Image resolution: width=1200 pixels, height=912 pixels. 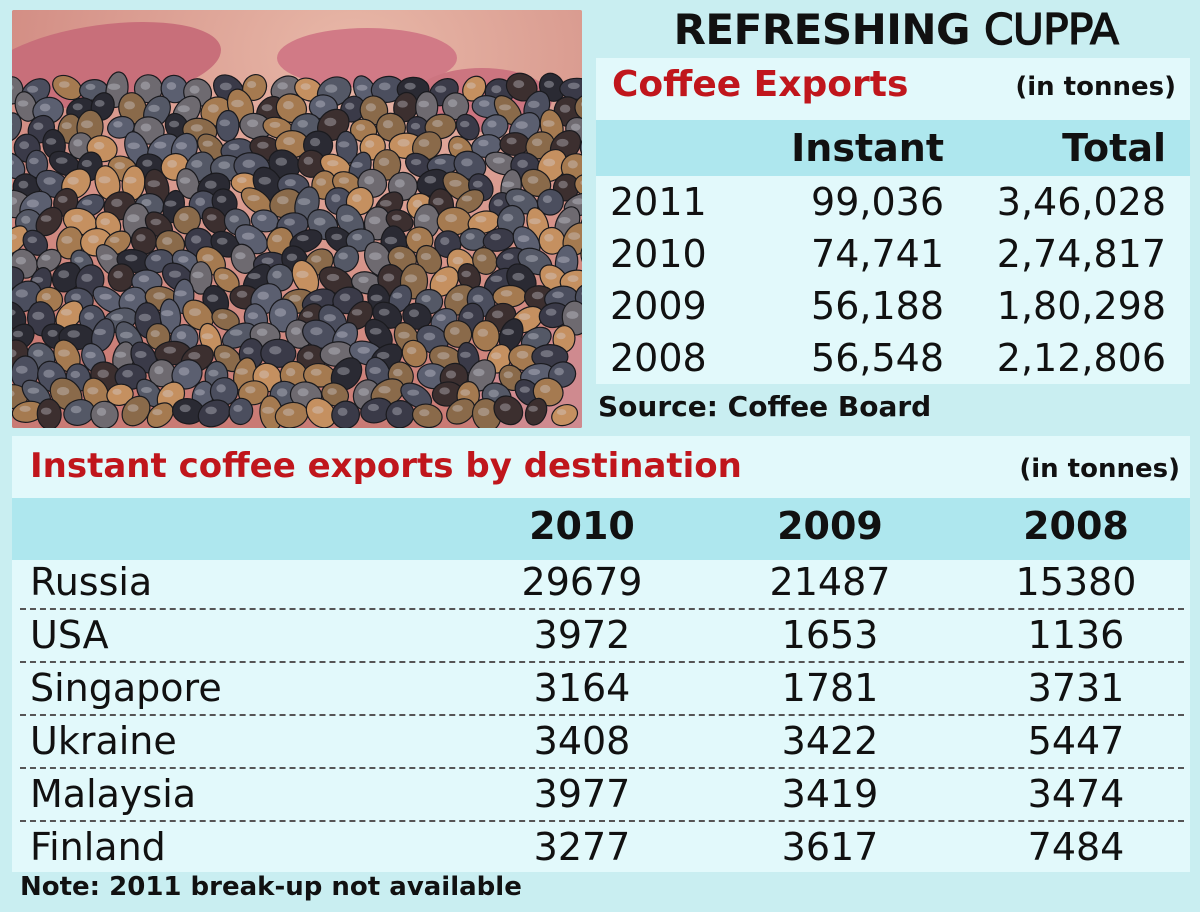 I want to click on page-title: REFRESHING CUPPA, so click(x=896, y=30).